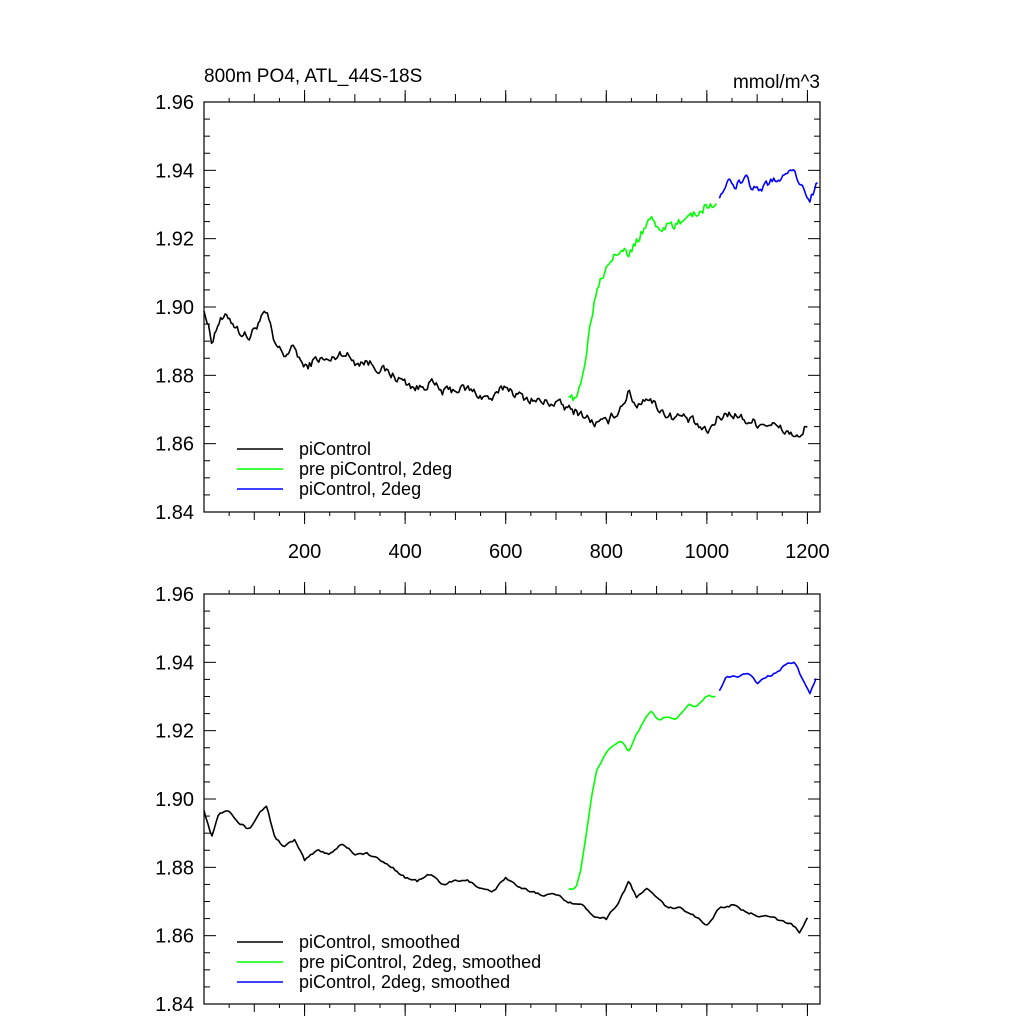  Describe the element at coordinates (335, 449) in the screenshot. I see `legend-label: piControl` at that location.